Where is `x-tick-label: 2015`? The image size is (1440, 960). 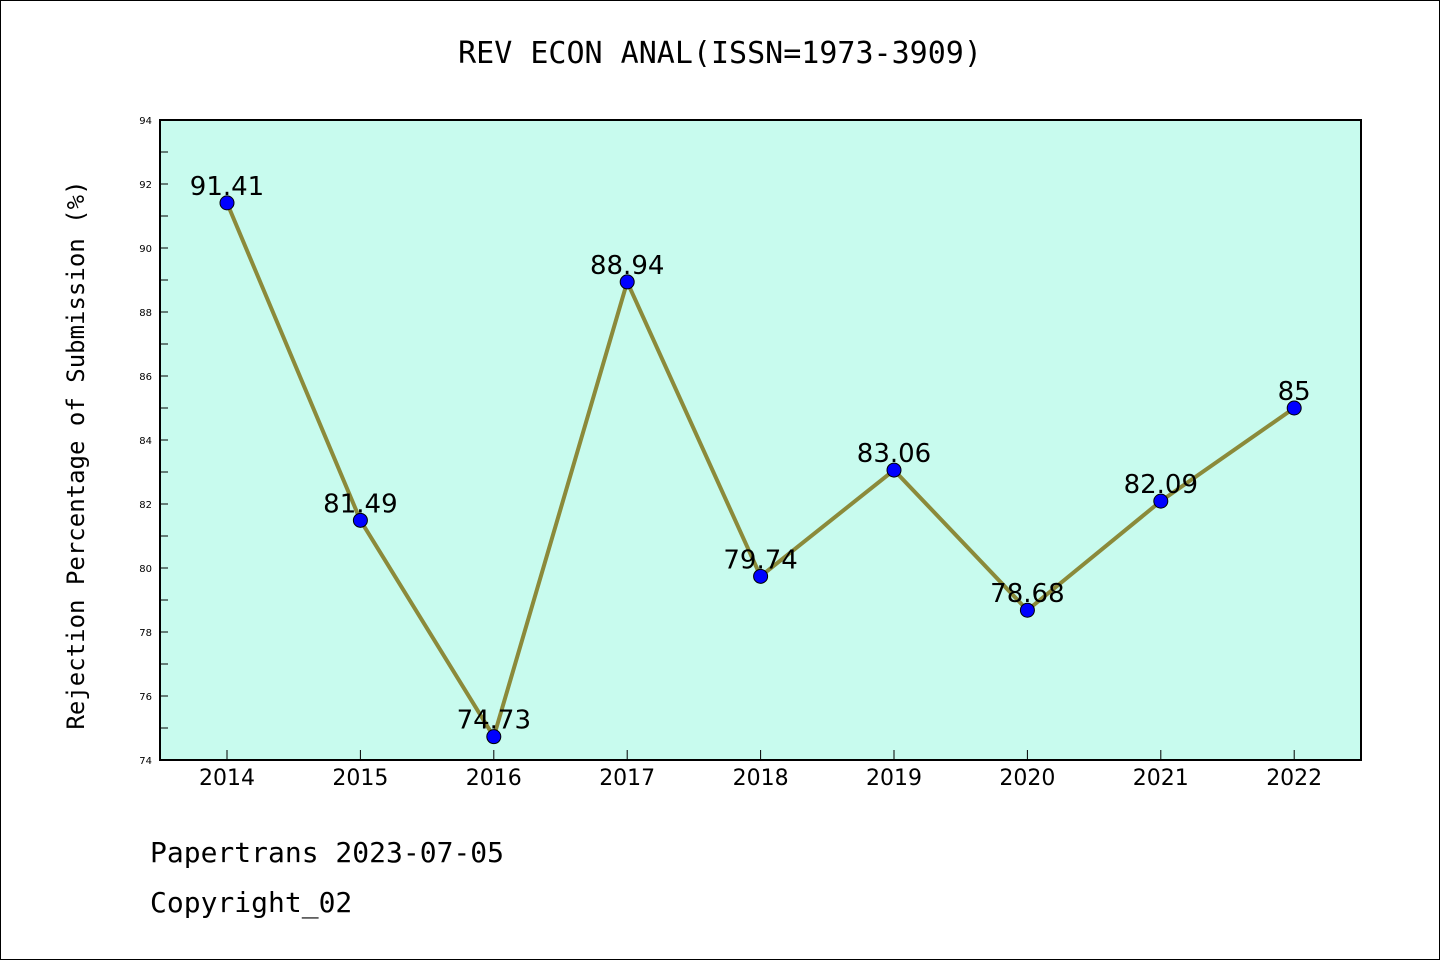 x-tick-label: 2015 is located at coordinates (360, 778).